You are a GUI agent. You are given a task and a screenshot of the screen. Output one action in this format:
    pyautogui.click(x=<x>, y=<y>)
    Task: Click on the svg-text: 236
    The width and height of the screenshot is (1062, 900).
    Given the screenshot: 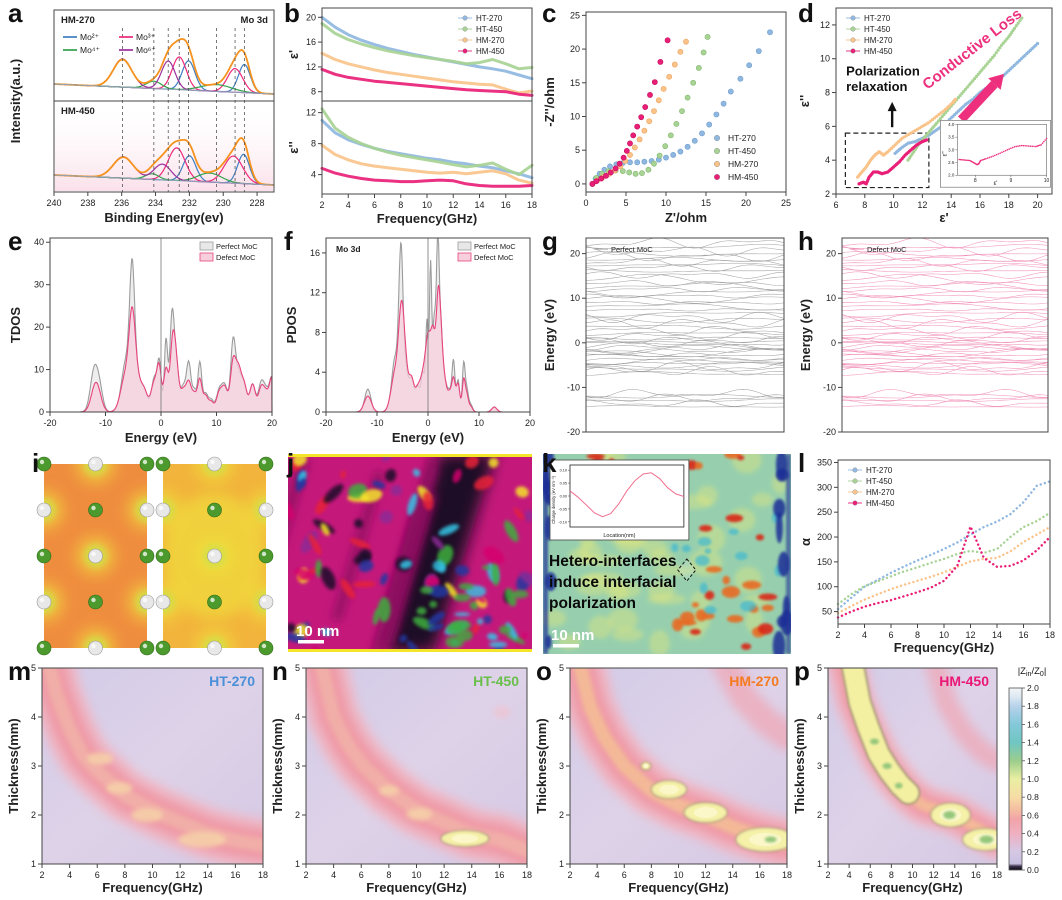 What is the action you would take?
    pyautogui.click(x=121, y=203)
    